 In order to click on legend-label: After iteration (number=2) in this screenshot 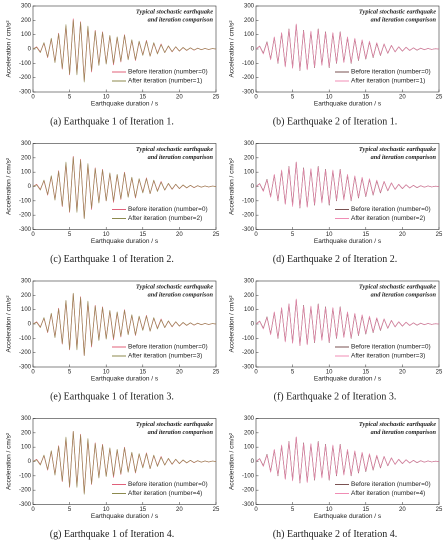, I will do `click(388, 218)`.